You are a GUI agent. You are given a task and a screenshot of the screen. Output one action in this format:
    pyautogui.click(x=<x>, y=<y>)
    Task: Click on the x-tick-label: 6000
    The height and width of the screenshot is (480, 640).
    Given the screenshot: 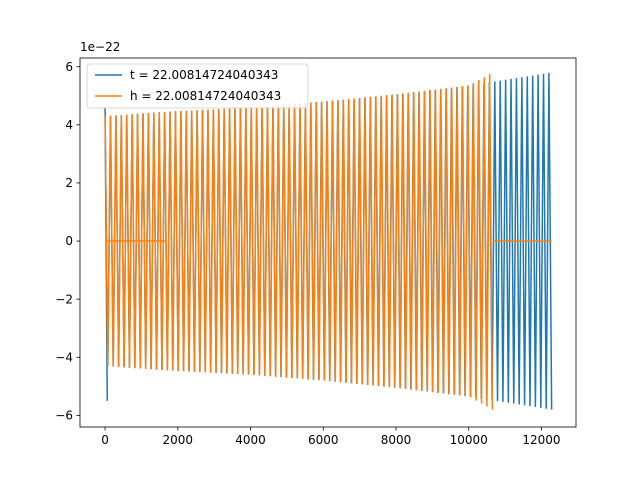 What is the action you would take?
    pyautogui.click(x=323, y=440)
    